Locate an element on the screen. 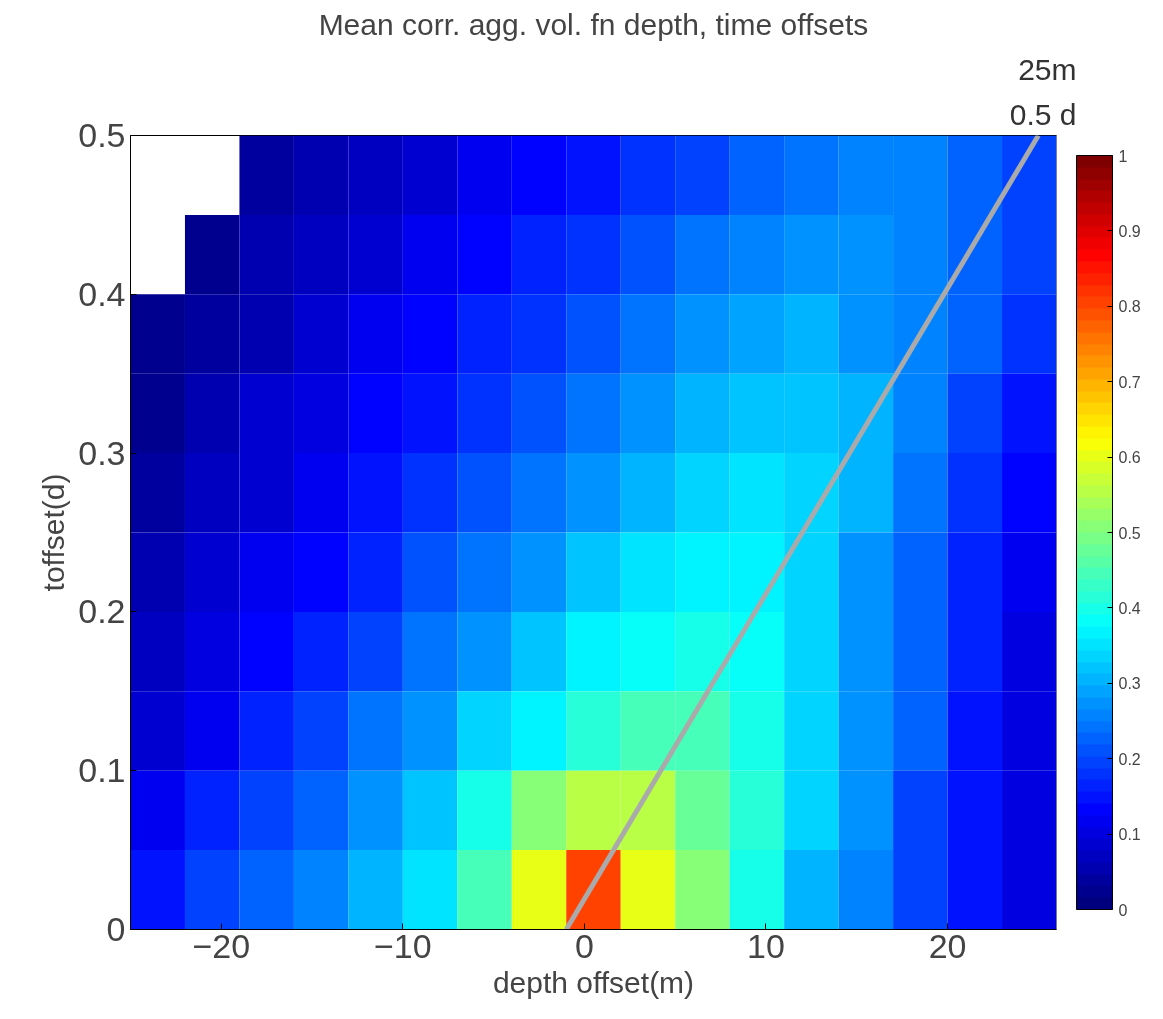 This screenshot has height=1019, width=1163. color-bar-label: 0.8 is located at coordinates (1129, 307).